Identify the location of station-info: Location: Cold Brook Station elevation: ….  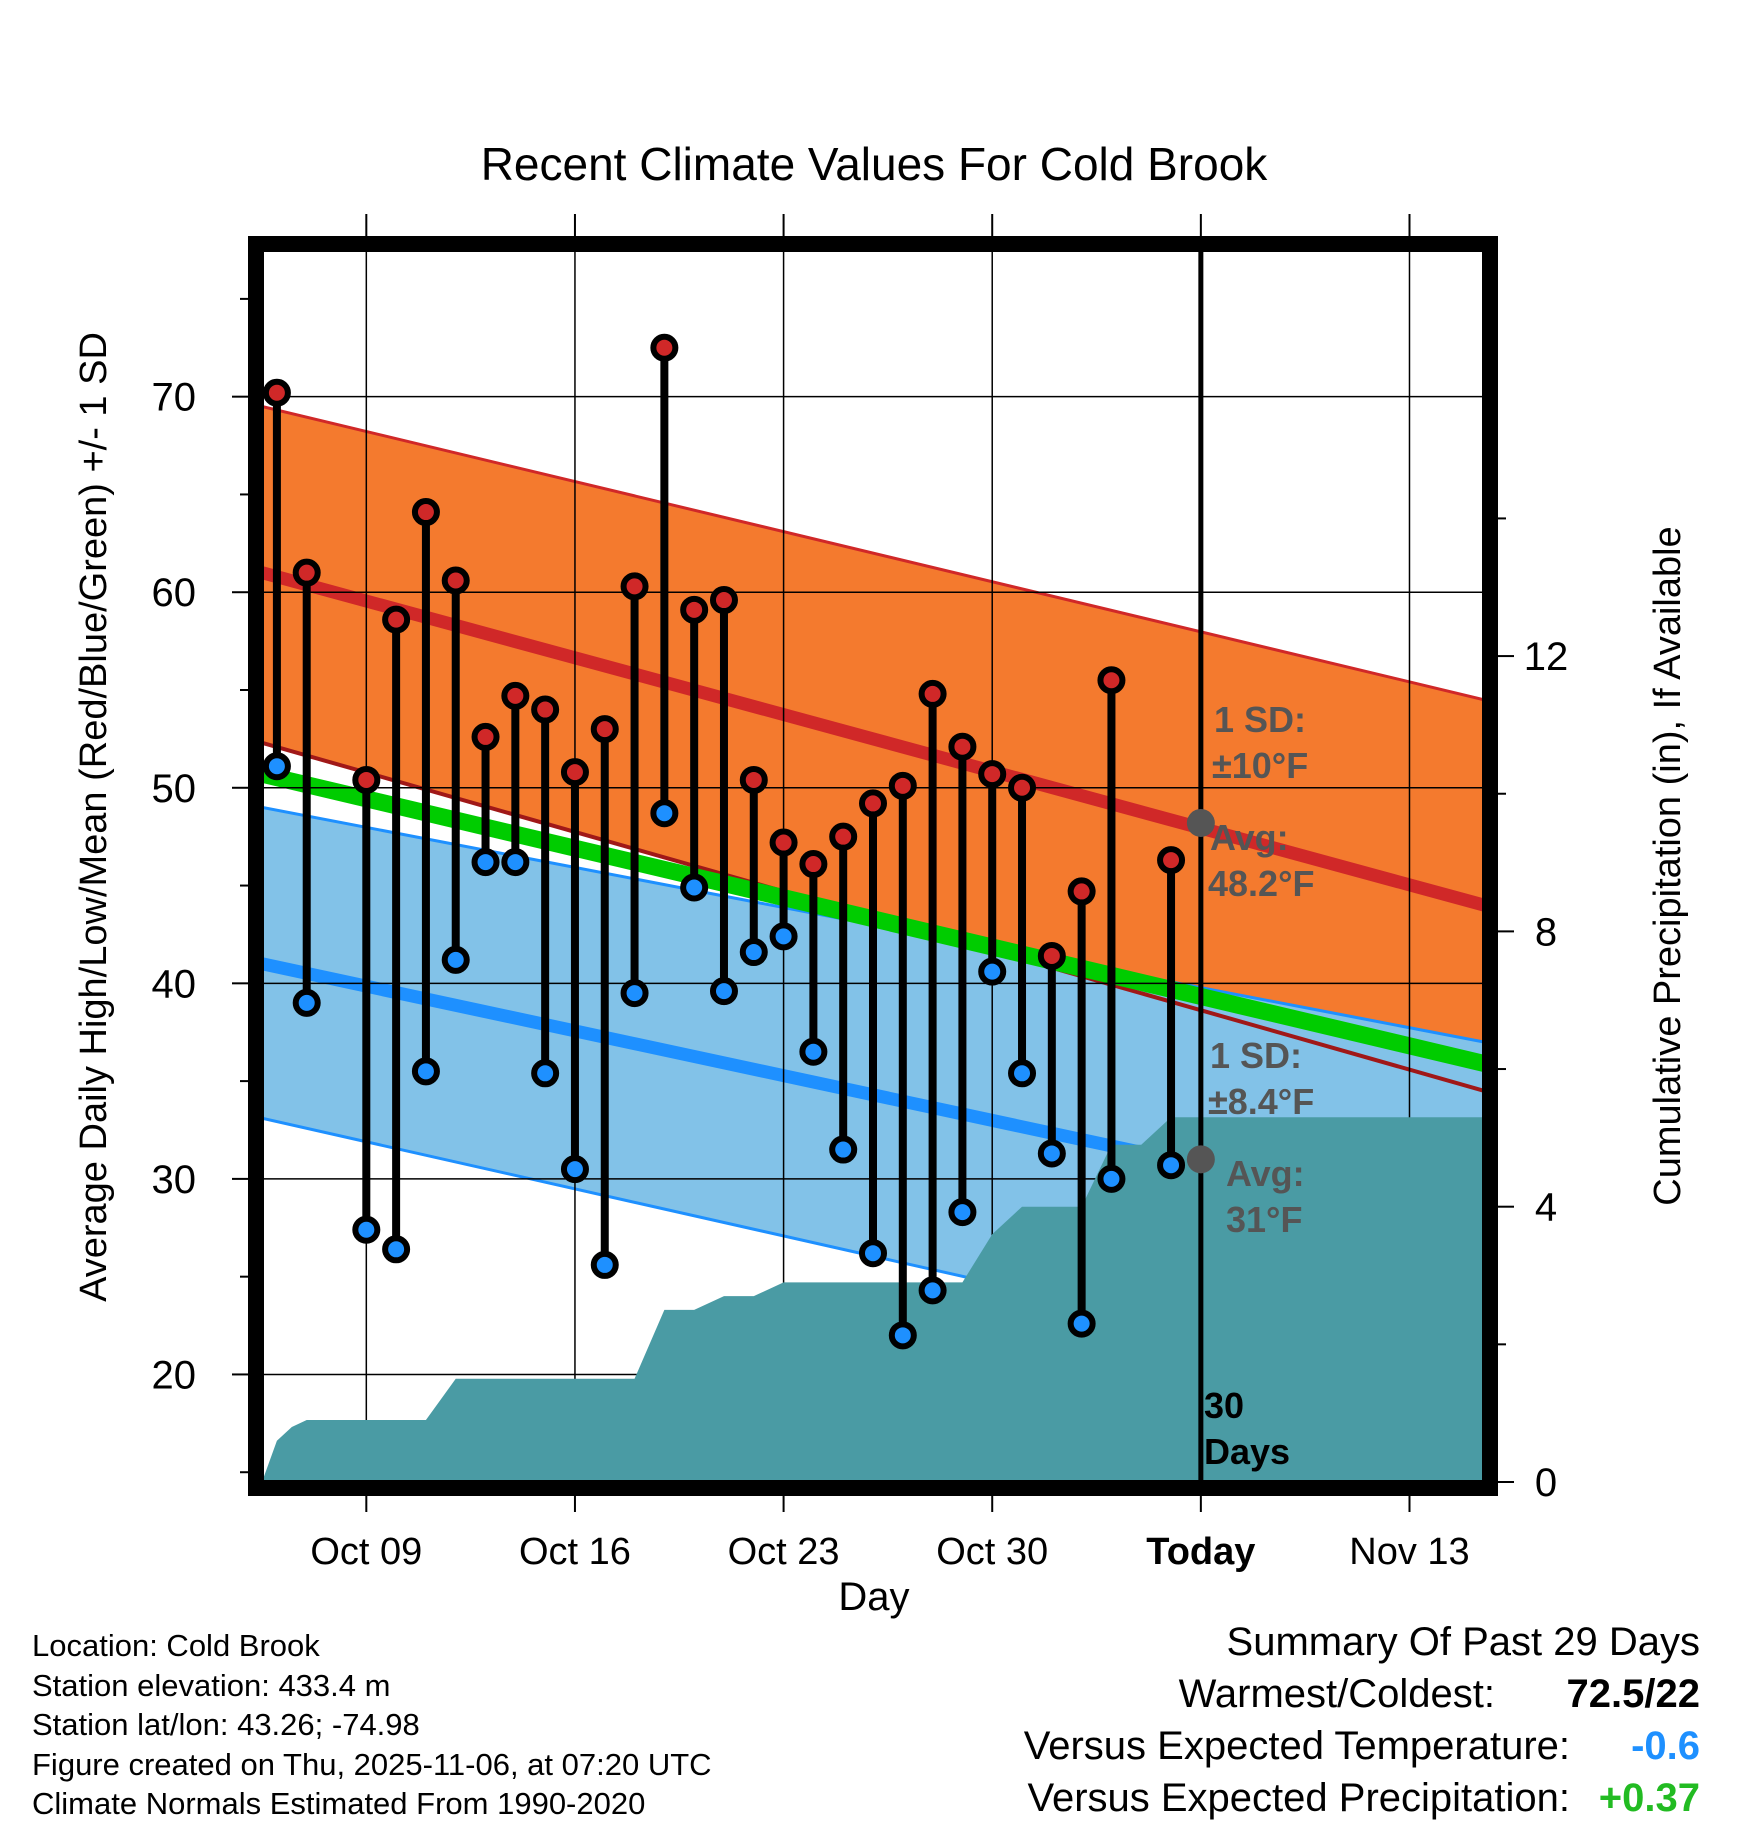
(372, 1725).